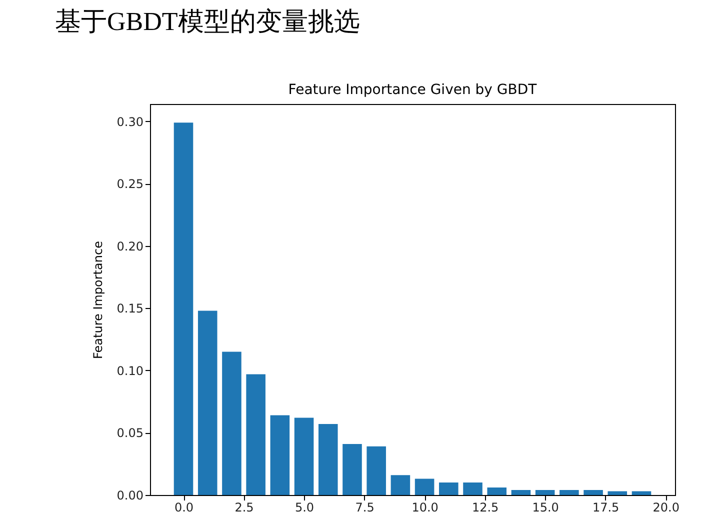 This screenshot has width=725, height=523. What do you see at coordinates (130, 495) in the screenshot?
I see `y-tick-label: 0.00` at bounding box center [130, 495].